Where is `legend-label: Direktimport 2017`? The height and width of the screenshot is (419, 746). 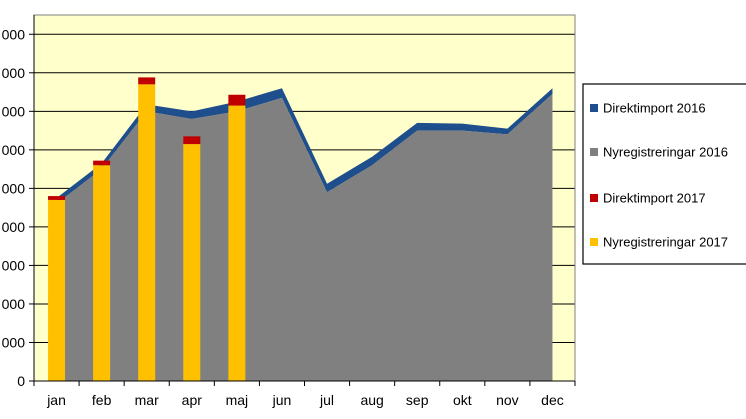
legend-label: Direktimport 2017 is located at coordinates (654, 198).